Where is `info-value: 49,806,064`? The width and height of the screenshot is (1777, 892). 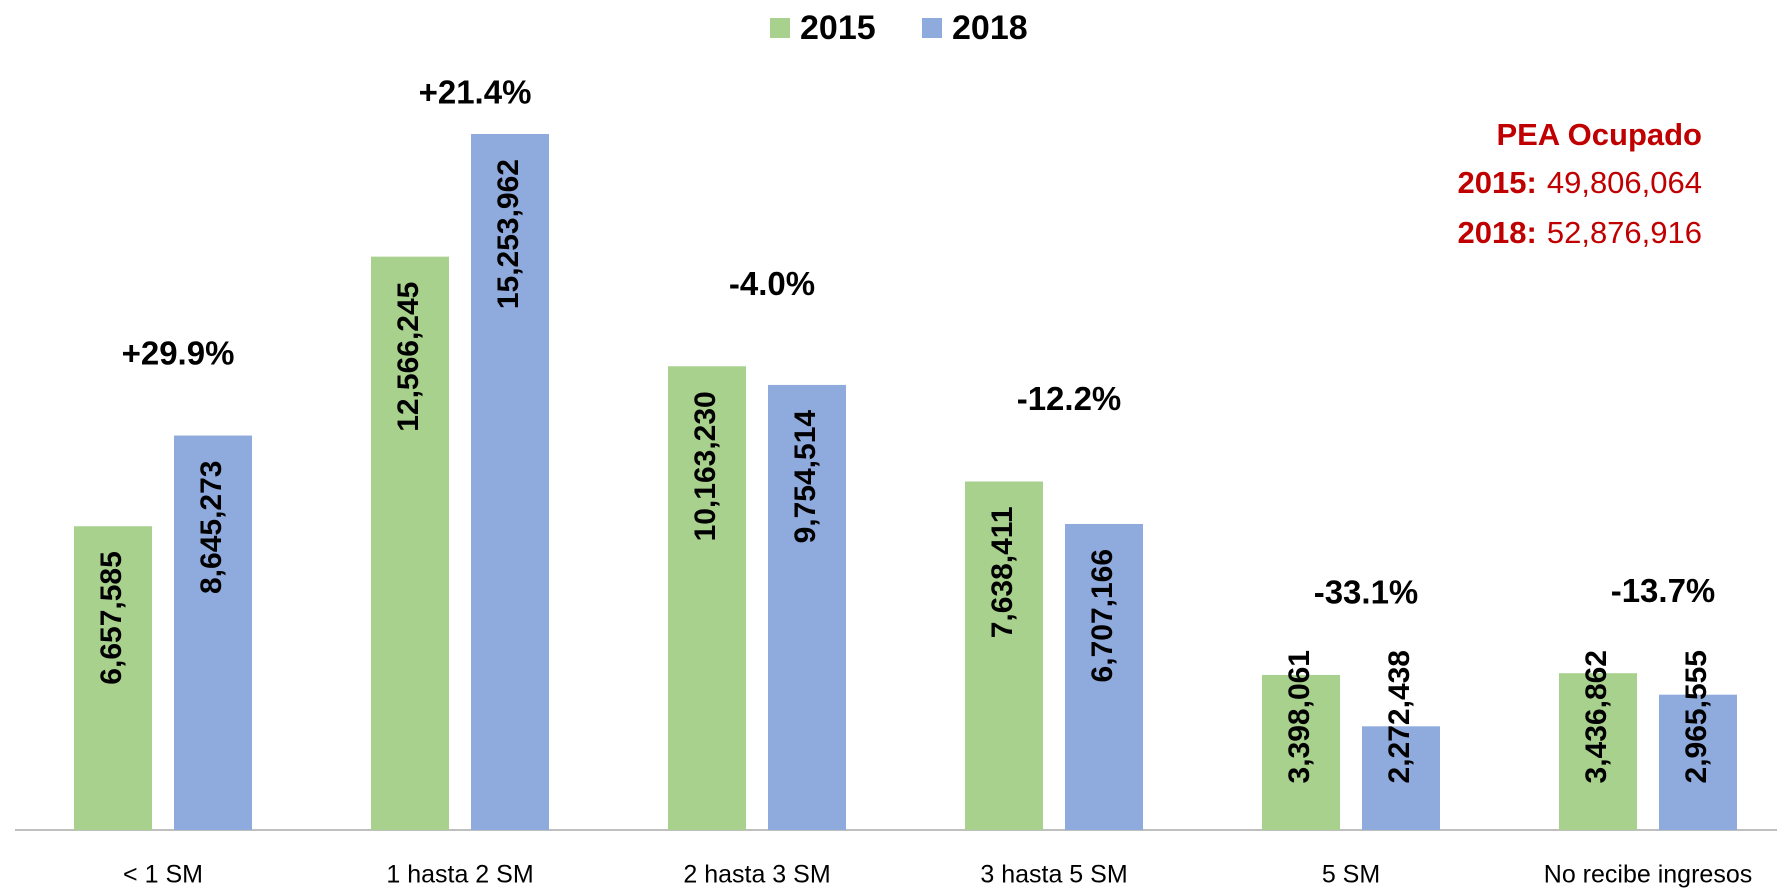
info-value: 49,806,064 is located at coordinates (1624, 182).